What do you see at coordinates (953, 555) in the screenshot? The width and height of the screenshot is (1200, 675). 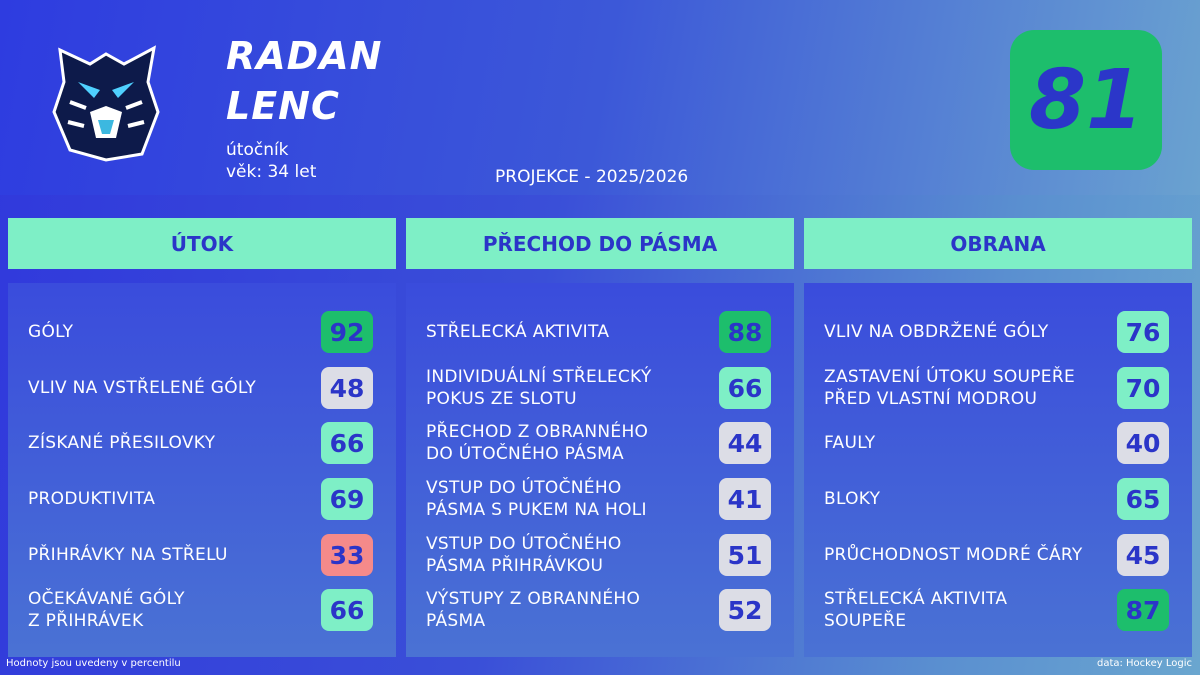 I see `label-line: PRŮCHODNOST MODRÉ ČÁRY` at bounding box center [953, 555].